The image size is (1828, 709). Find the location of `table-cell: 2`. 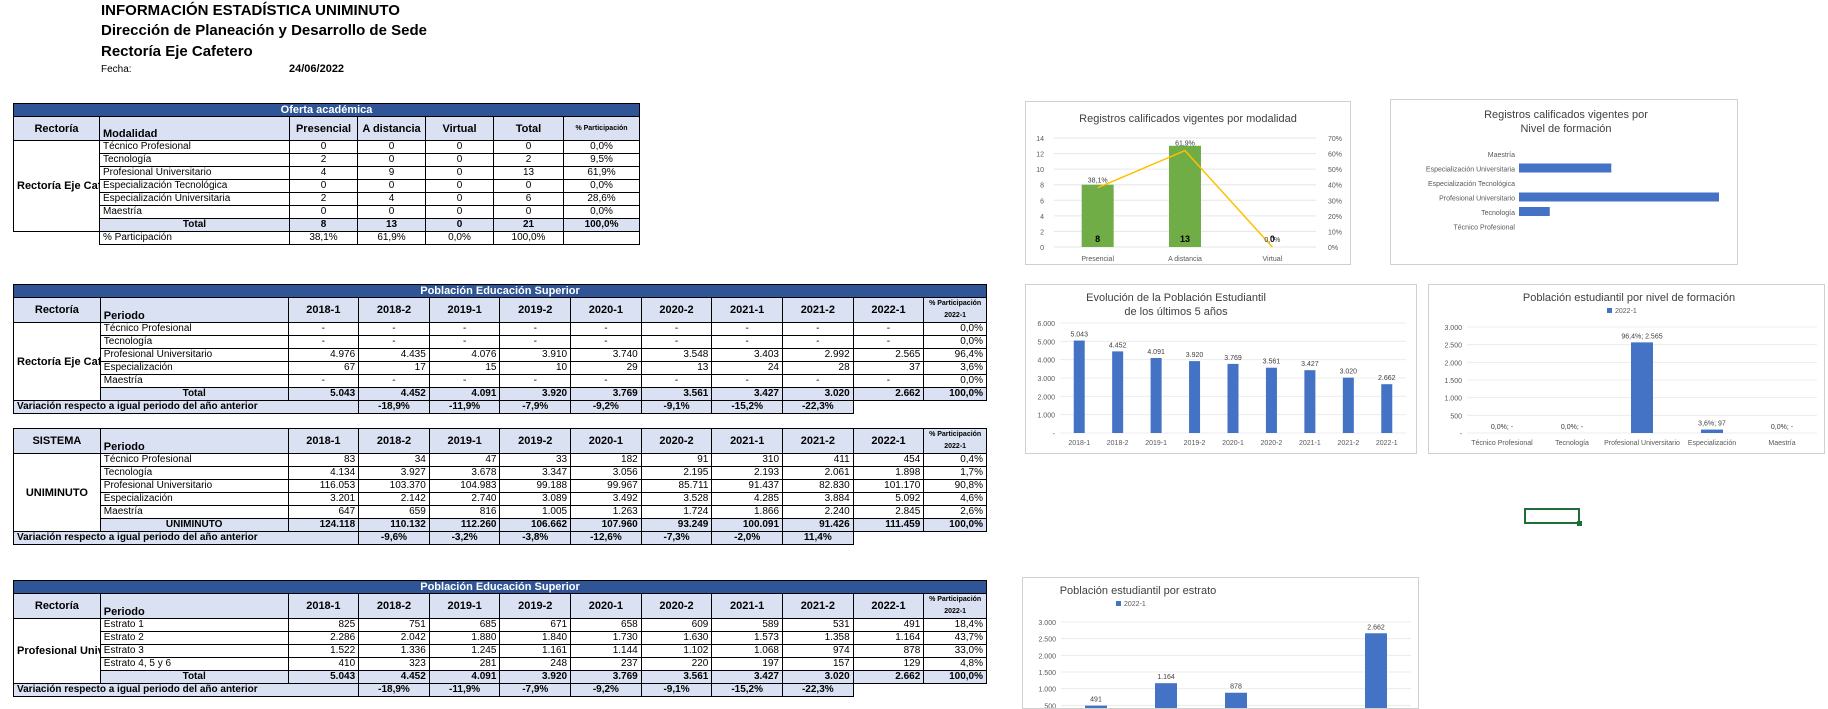

table-cell: 2 is located at coordinates (528, 160).